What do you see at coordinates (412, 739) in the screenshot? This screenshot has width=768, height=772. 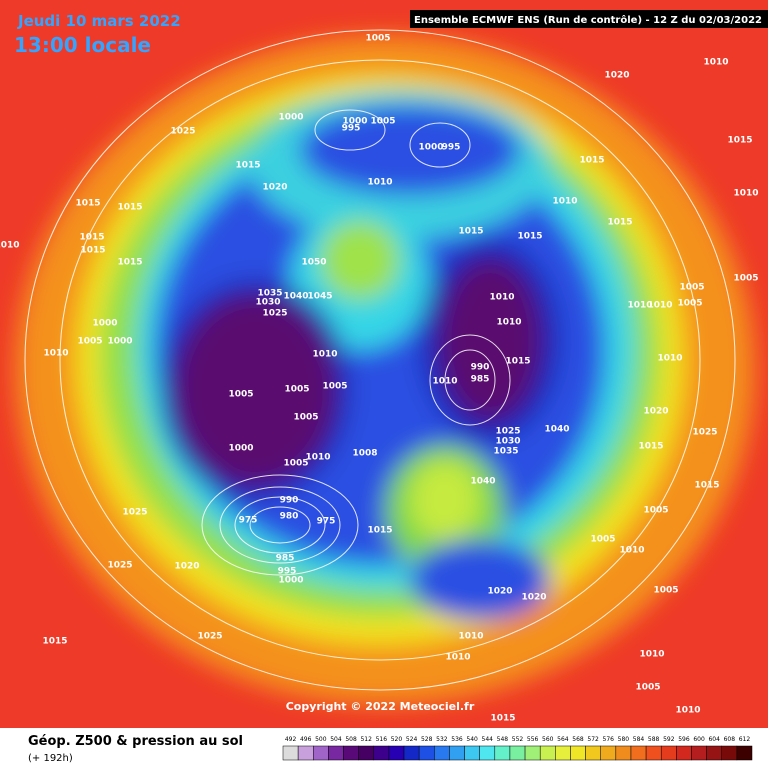 I see `colorbar-label: 524` at bounding box center [412, 739].